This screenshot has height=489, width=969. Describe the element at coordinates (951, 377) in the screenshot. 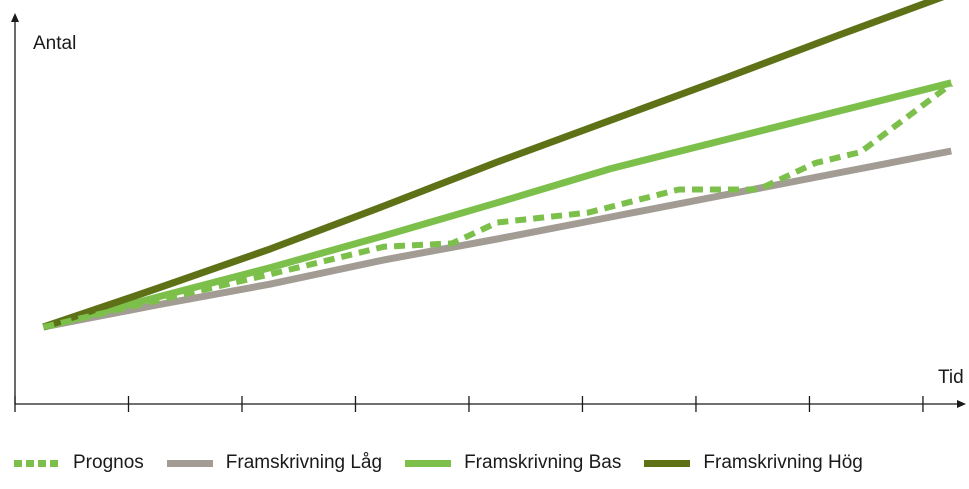

I see `x-axis-title: Tid` at that location.